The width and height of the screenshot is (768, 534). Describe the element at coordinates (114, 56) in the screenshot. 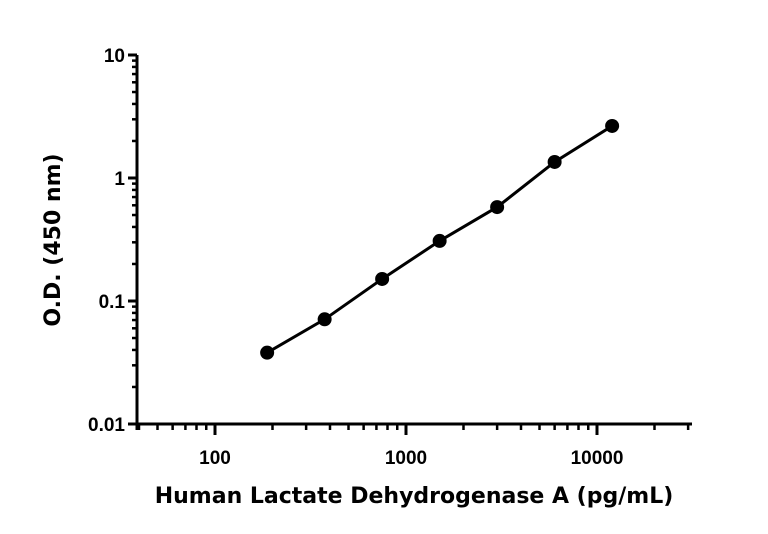

I see `y-tick-label: 10` at that location.